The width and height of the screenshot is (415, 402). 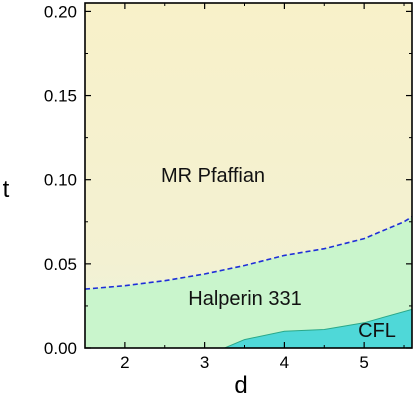 I want to click on y-tick-label: 0.10, so click(x=60, y=180).